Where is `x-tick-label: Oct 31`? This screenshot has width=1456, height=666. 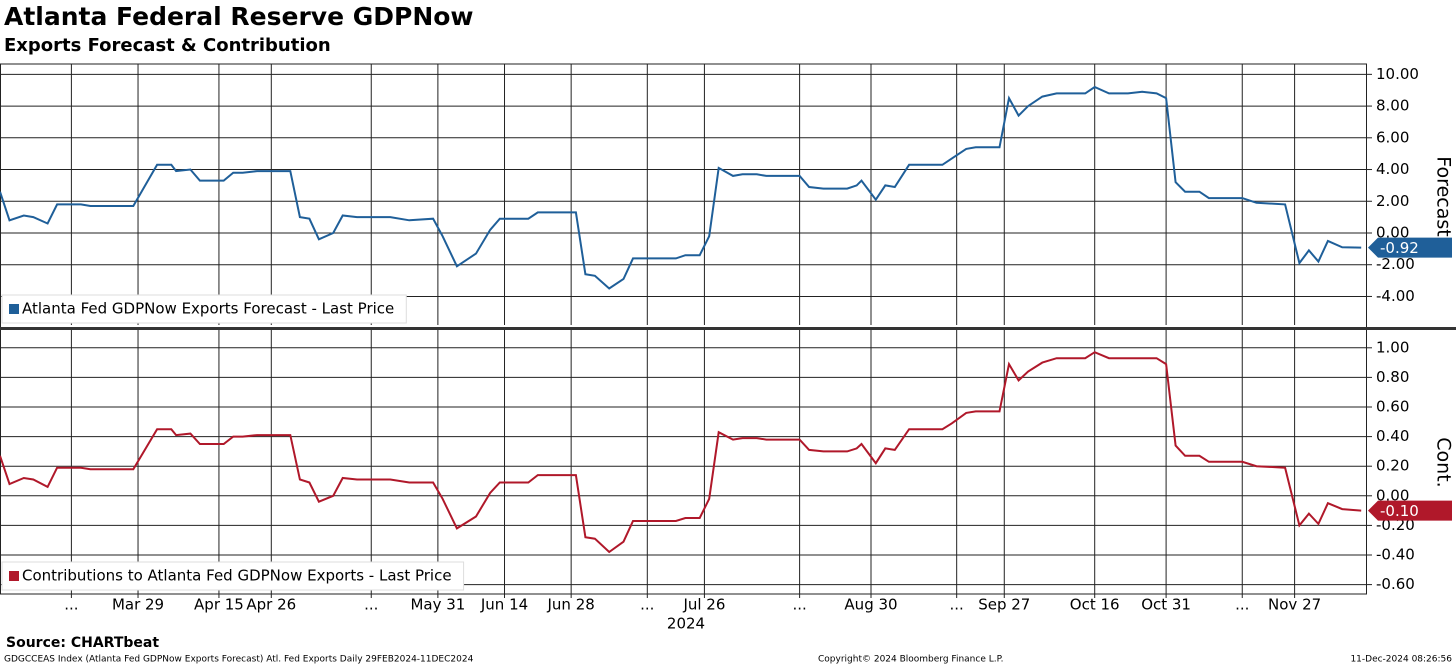 x-tick-label: Oct 31 is located at coordinates (1166, 605).